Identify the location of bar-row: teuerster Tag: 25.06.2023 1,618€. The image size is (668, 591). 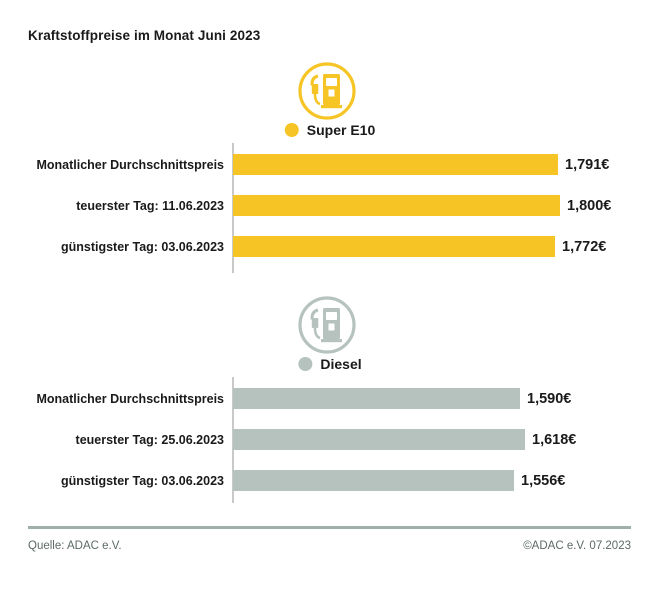
(348, 439).